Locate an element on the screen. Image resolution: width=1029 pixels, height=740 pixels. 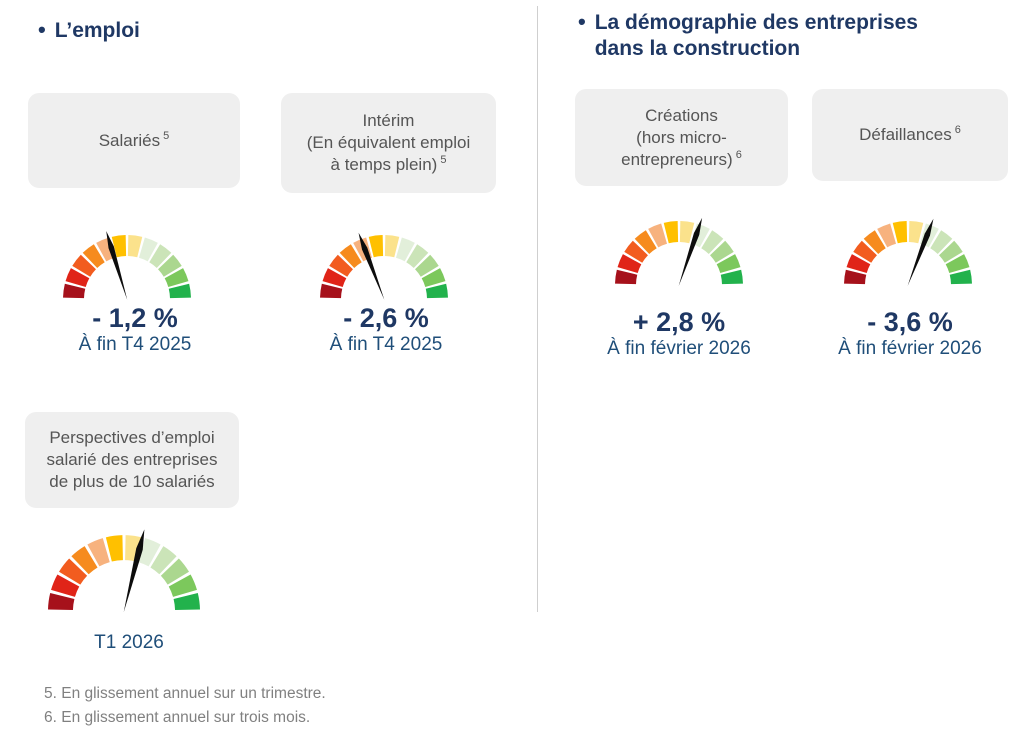
gauge-perspectives is located at coordinates (124, 566).